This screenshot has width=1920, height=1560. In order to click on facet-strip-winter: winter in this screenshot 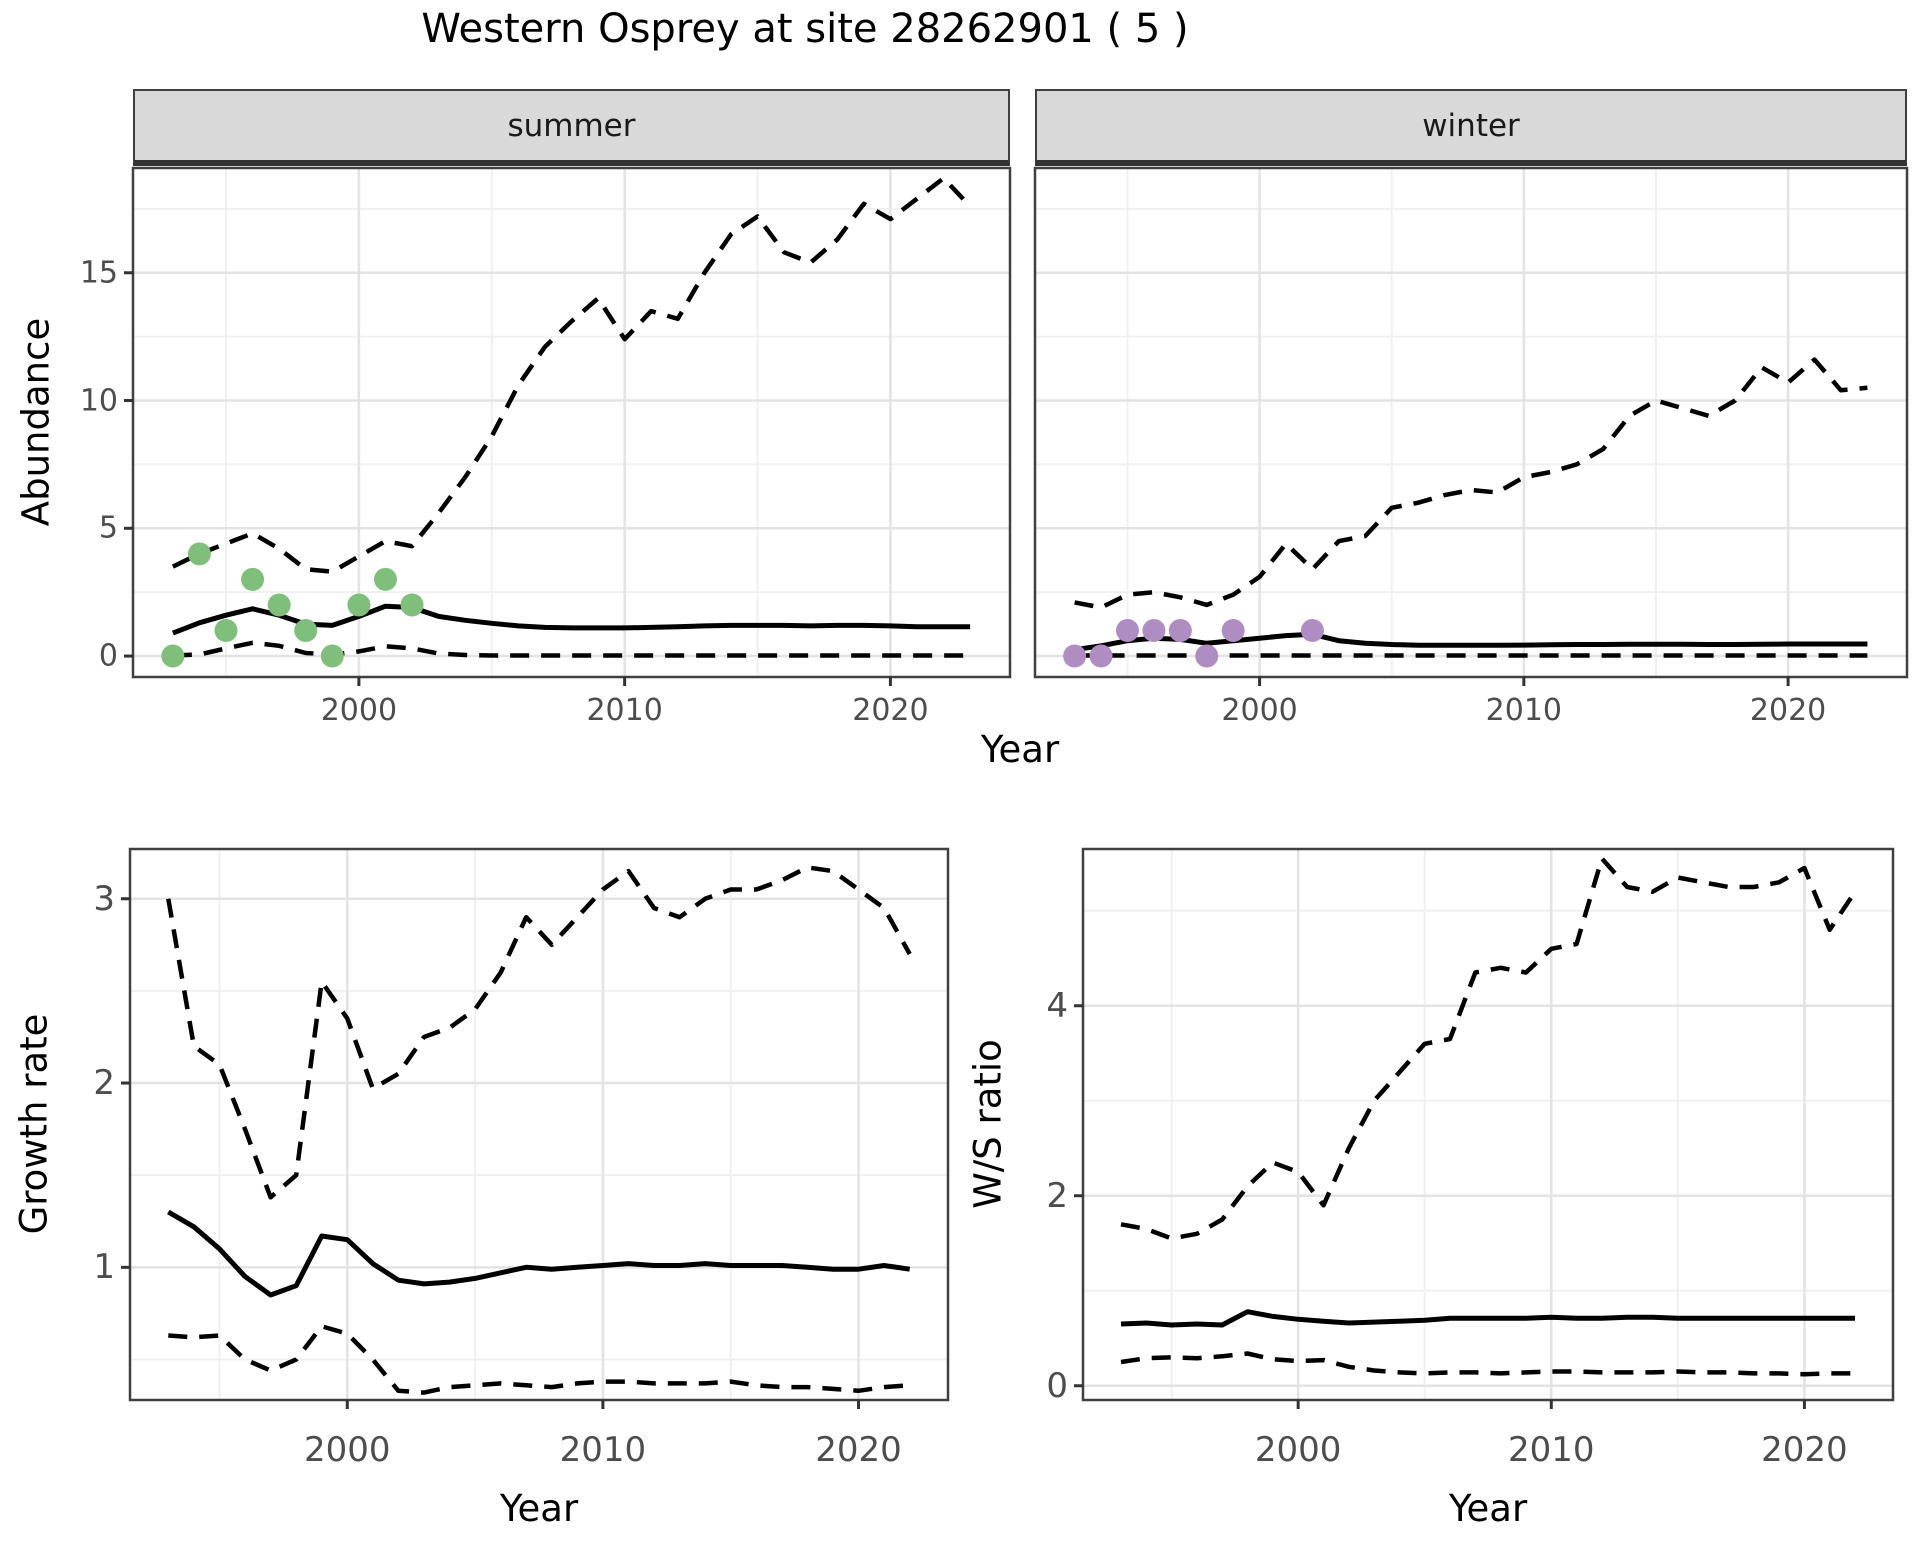, I will do `click(1471, 127)`.